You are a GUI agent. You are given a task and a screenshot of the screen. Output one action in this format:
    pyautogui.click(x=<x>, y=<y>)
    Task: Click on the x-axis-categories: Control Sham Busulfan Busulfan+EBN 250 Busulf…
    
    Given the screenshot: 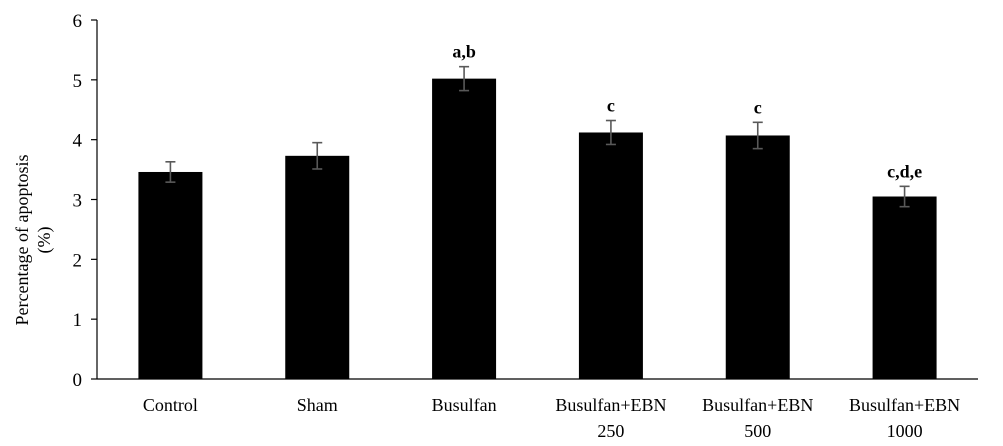 What is the action you would take?
    pyautogui.click(x=551, y=418)
    